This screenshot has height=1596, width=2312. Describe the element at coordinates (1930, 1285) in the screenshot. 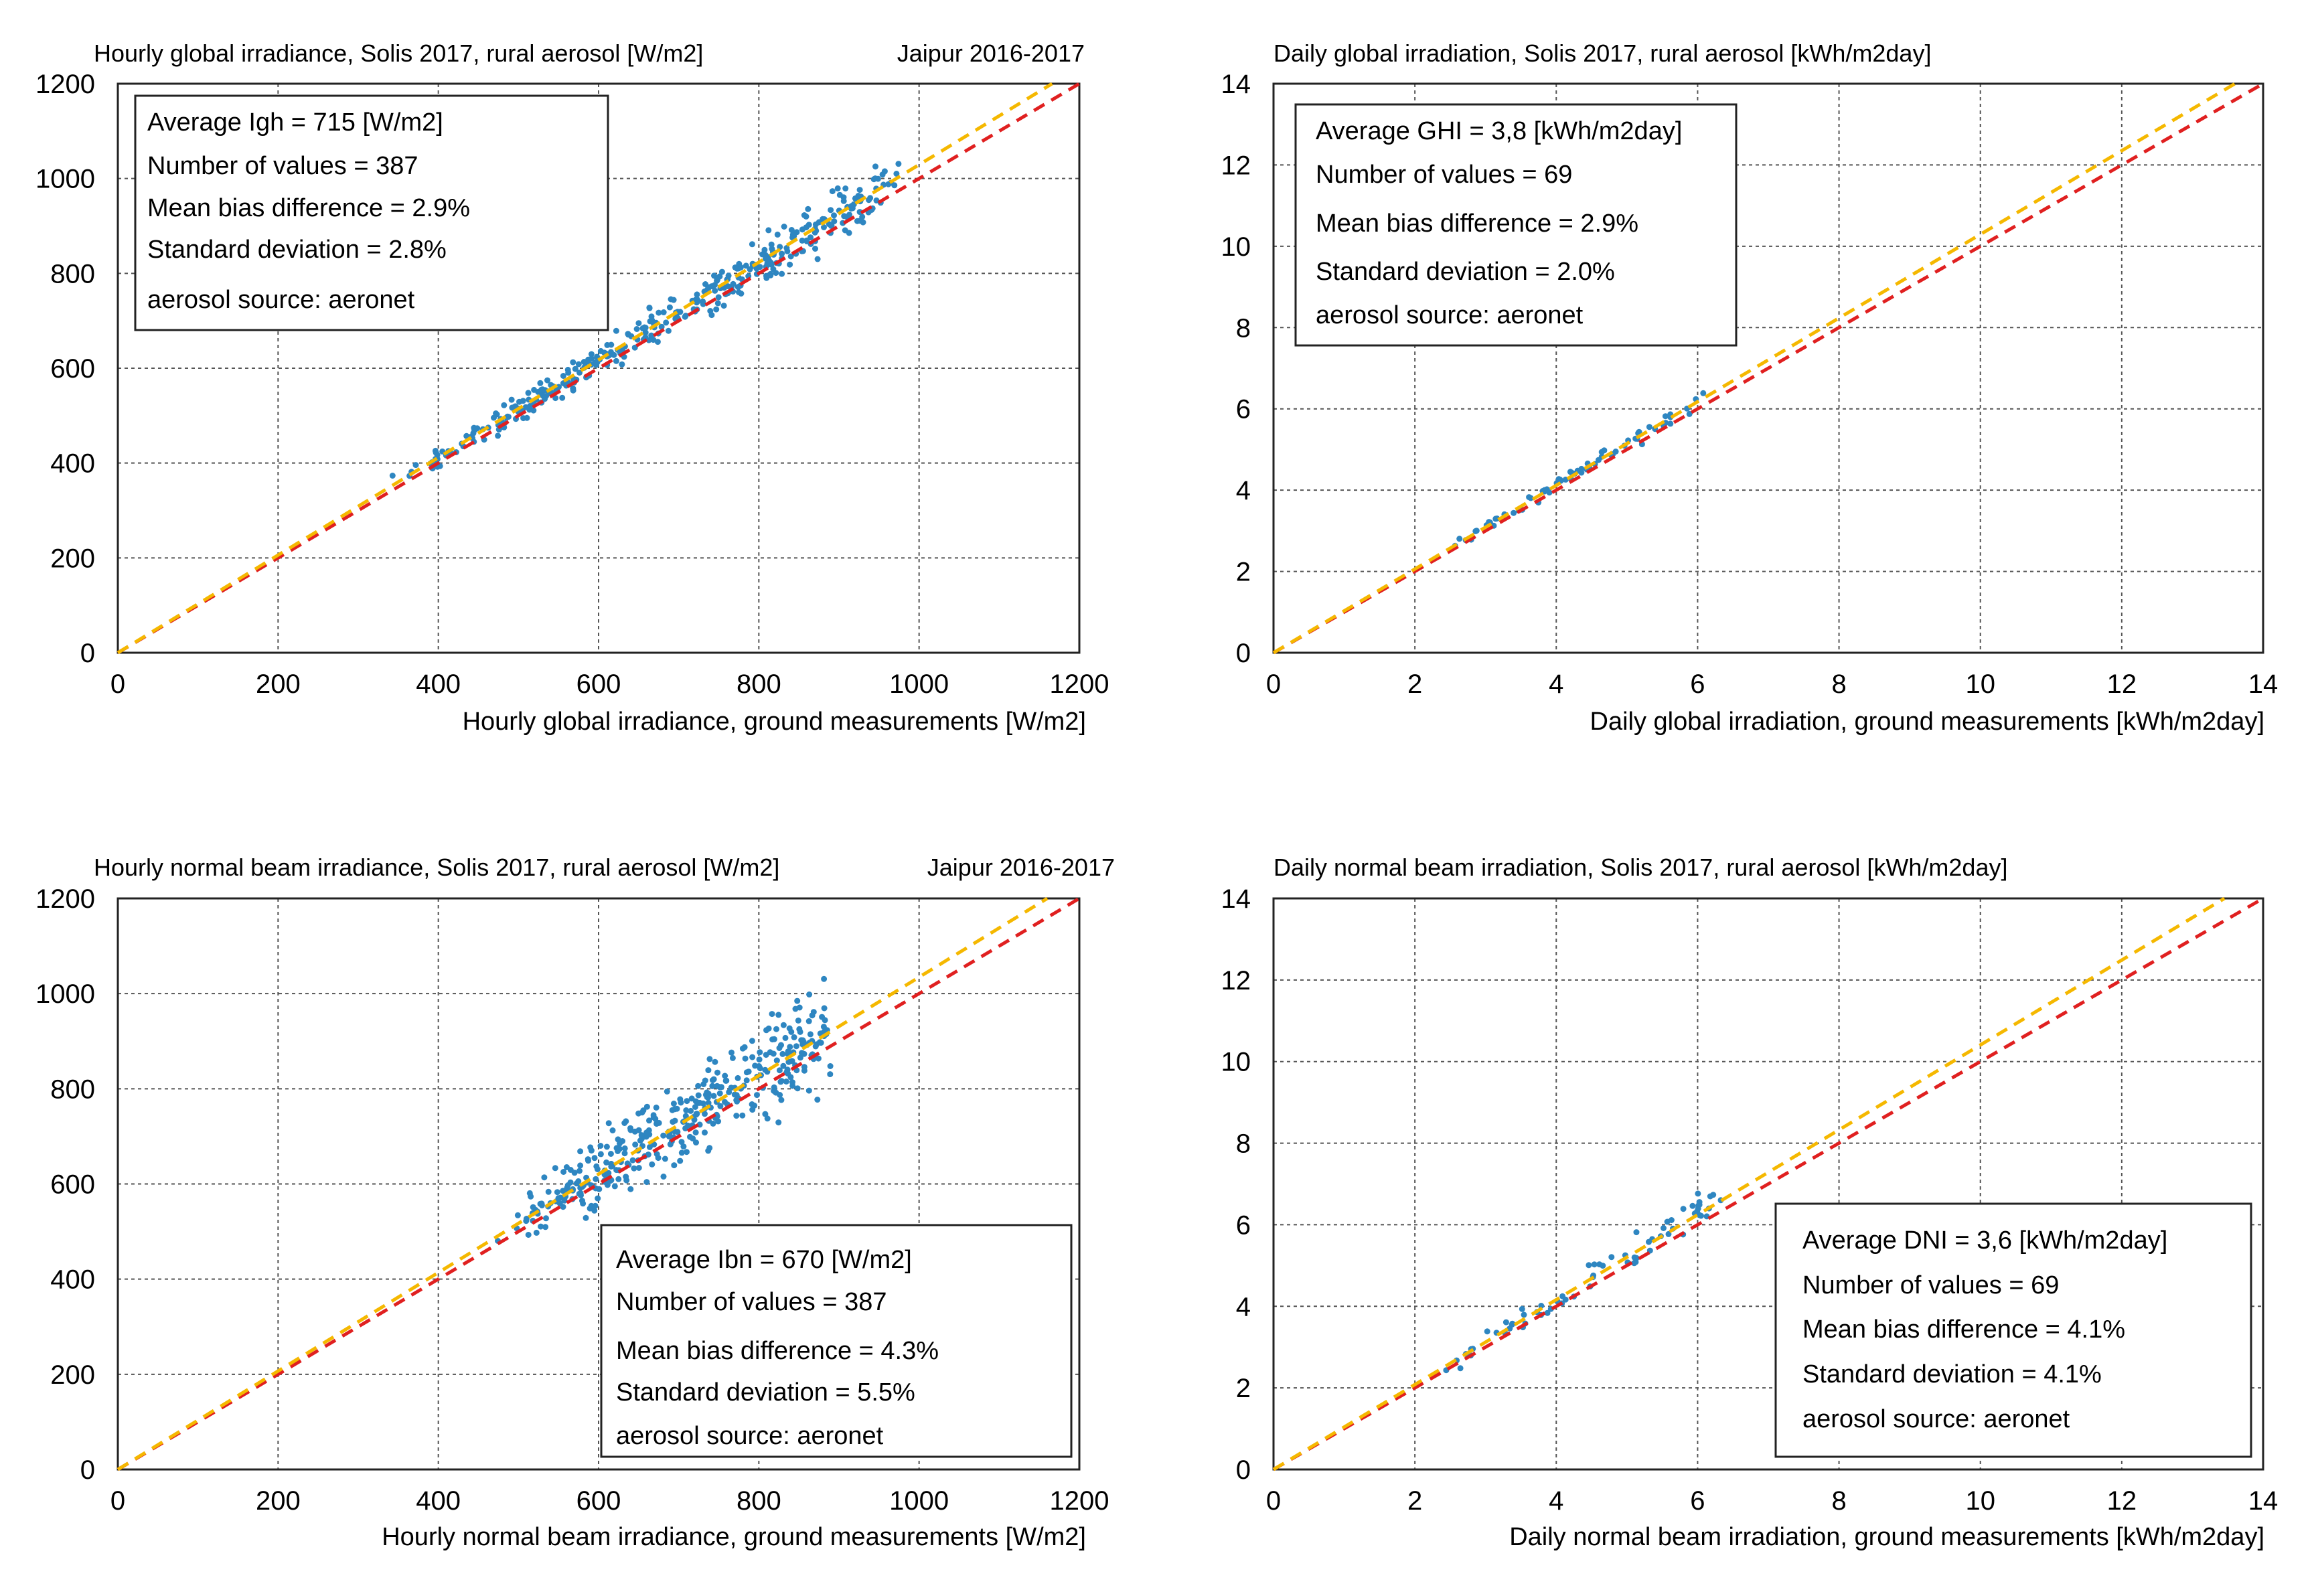

I see `stats-line: Number of values = 69` at that location.